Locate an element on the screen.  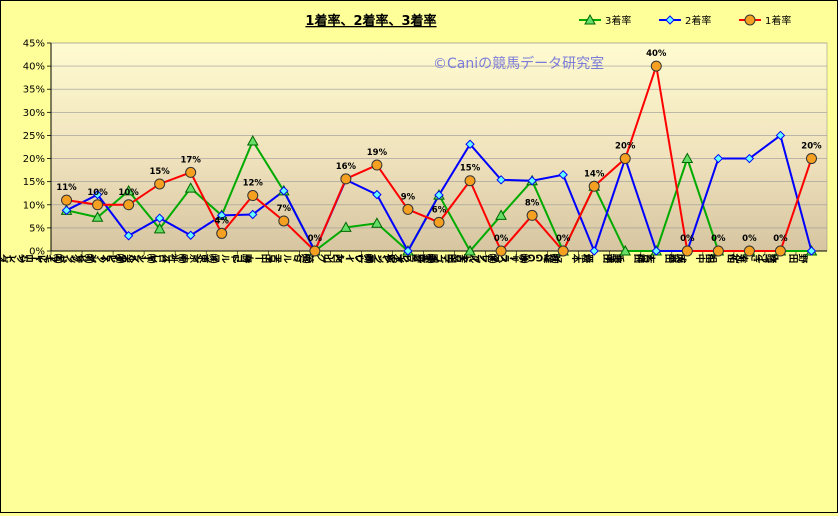
y-tick-label: 45% is located at coordinates (34, 44).